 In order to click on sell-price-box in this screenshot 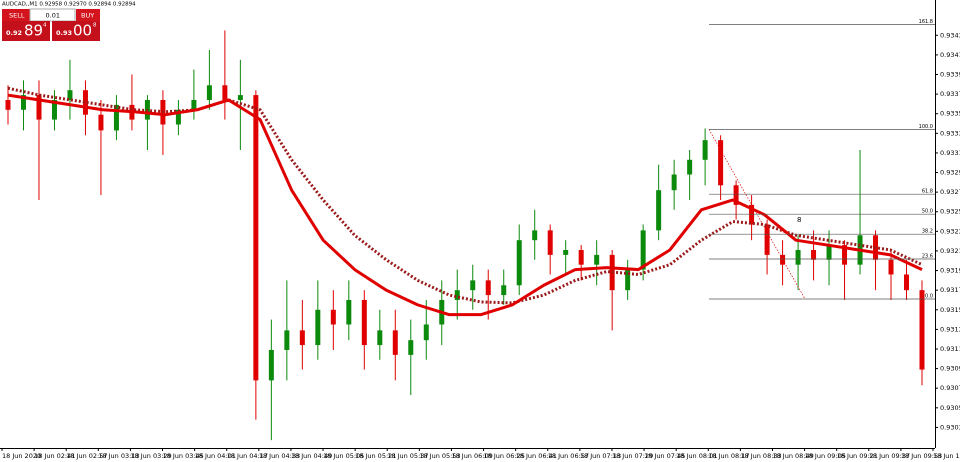, I will do `click(26, 31)`.